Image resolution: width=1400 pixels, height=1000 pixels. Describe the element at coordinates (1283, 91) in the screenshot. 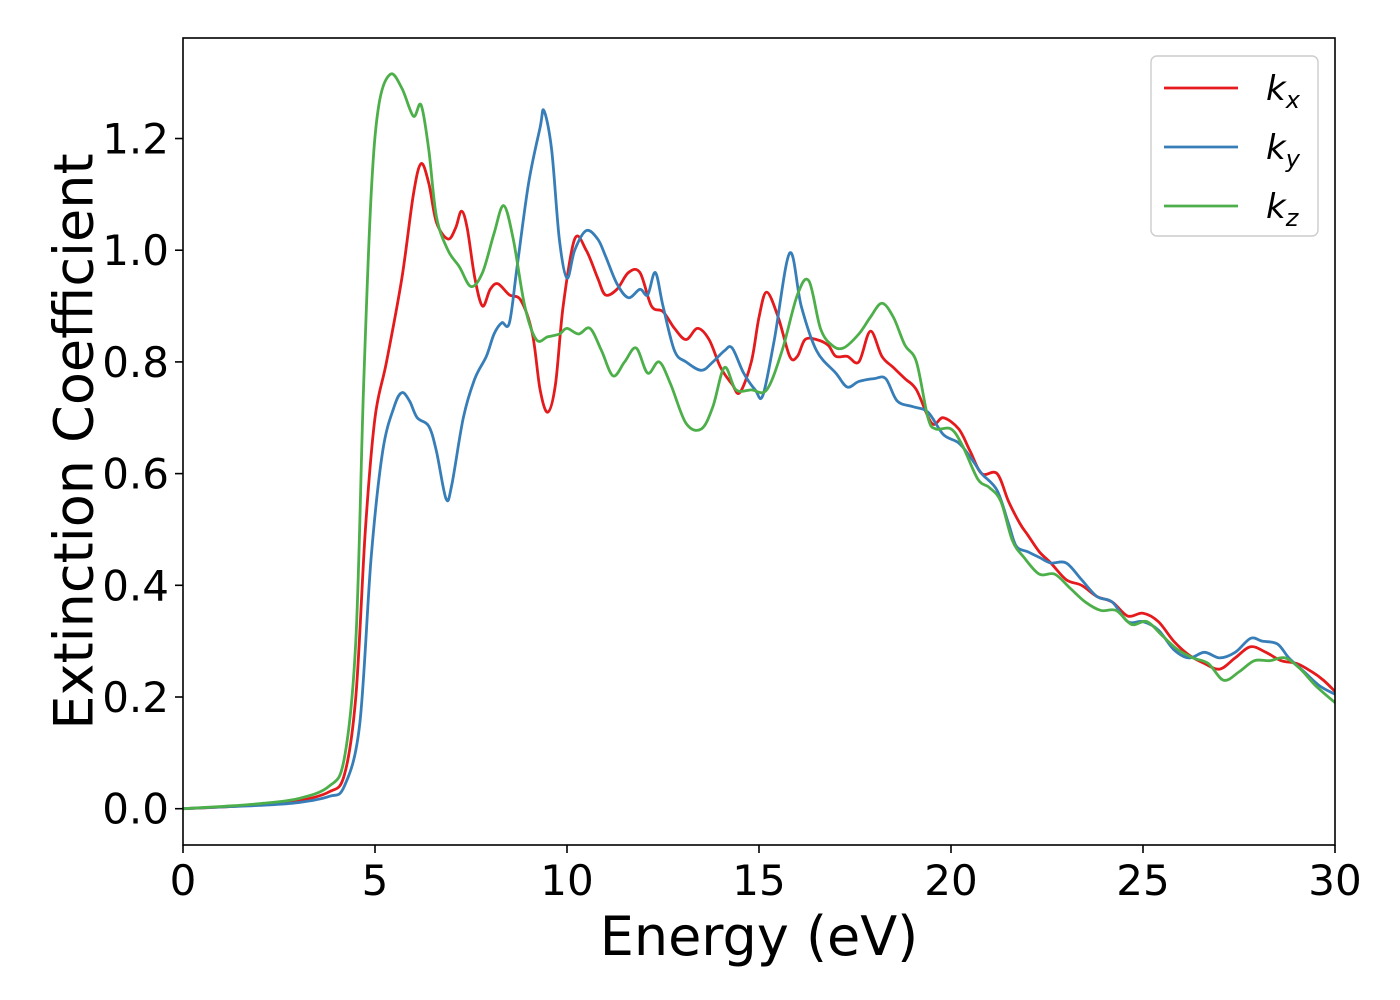

I see `legend-label-x: kx` at that location.